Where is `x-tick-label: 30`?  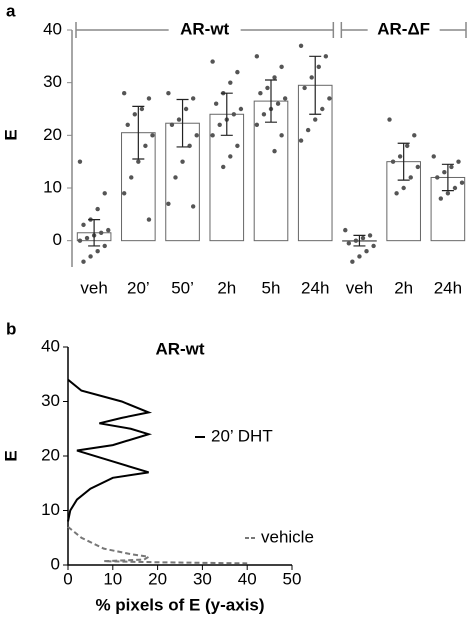
x-tick-label: 30 is located at coordinates (202, 578).